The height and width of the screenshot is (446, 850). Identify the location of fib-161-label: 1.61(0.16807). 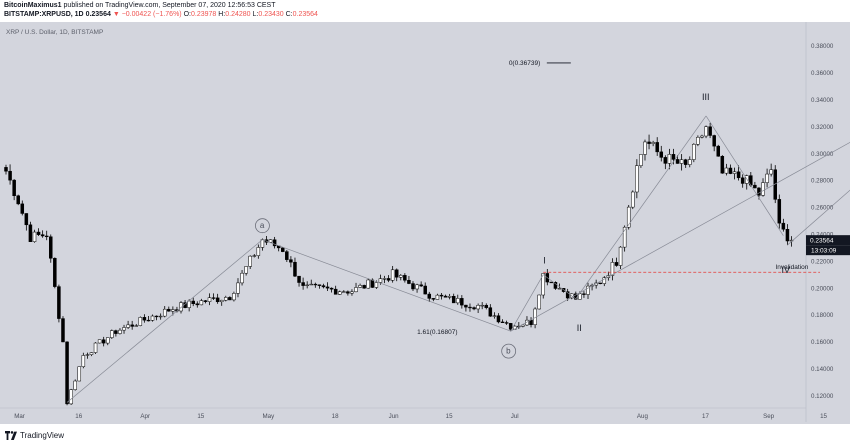
(437, 332).